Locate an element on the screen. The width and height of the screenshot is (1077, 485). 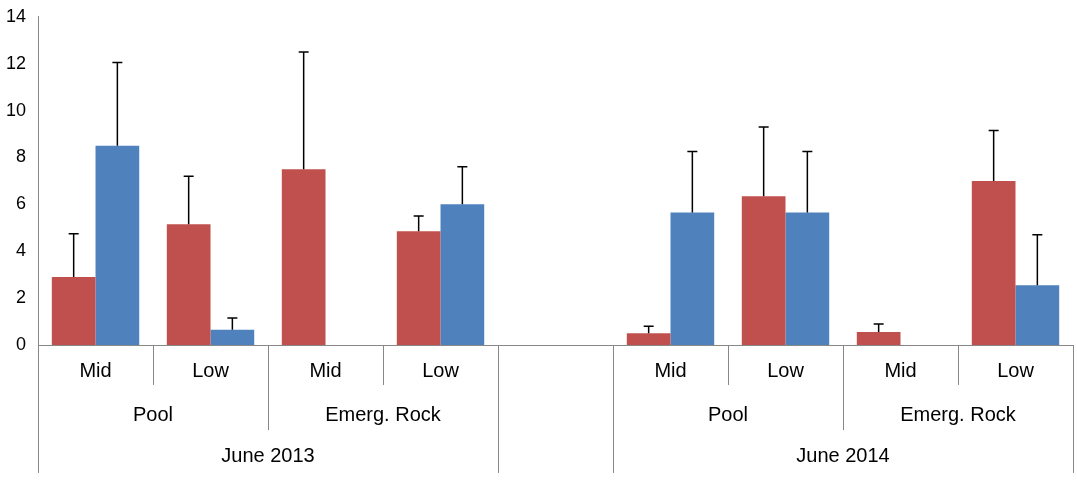
y-tick-label: 14 is located at coordinates (16, 15).